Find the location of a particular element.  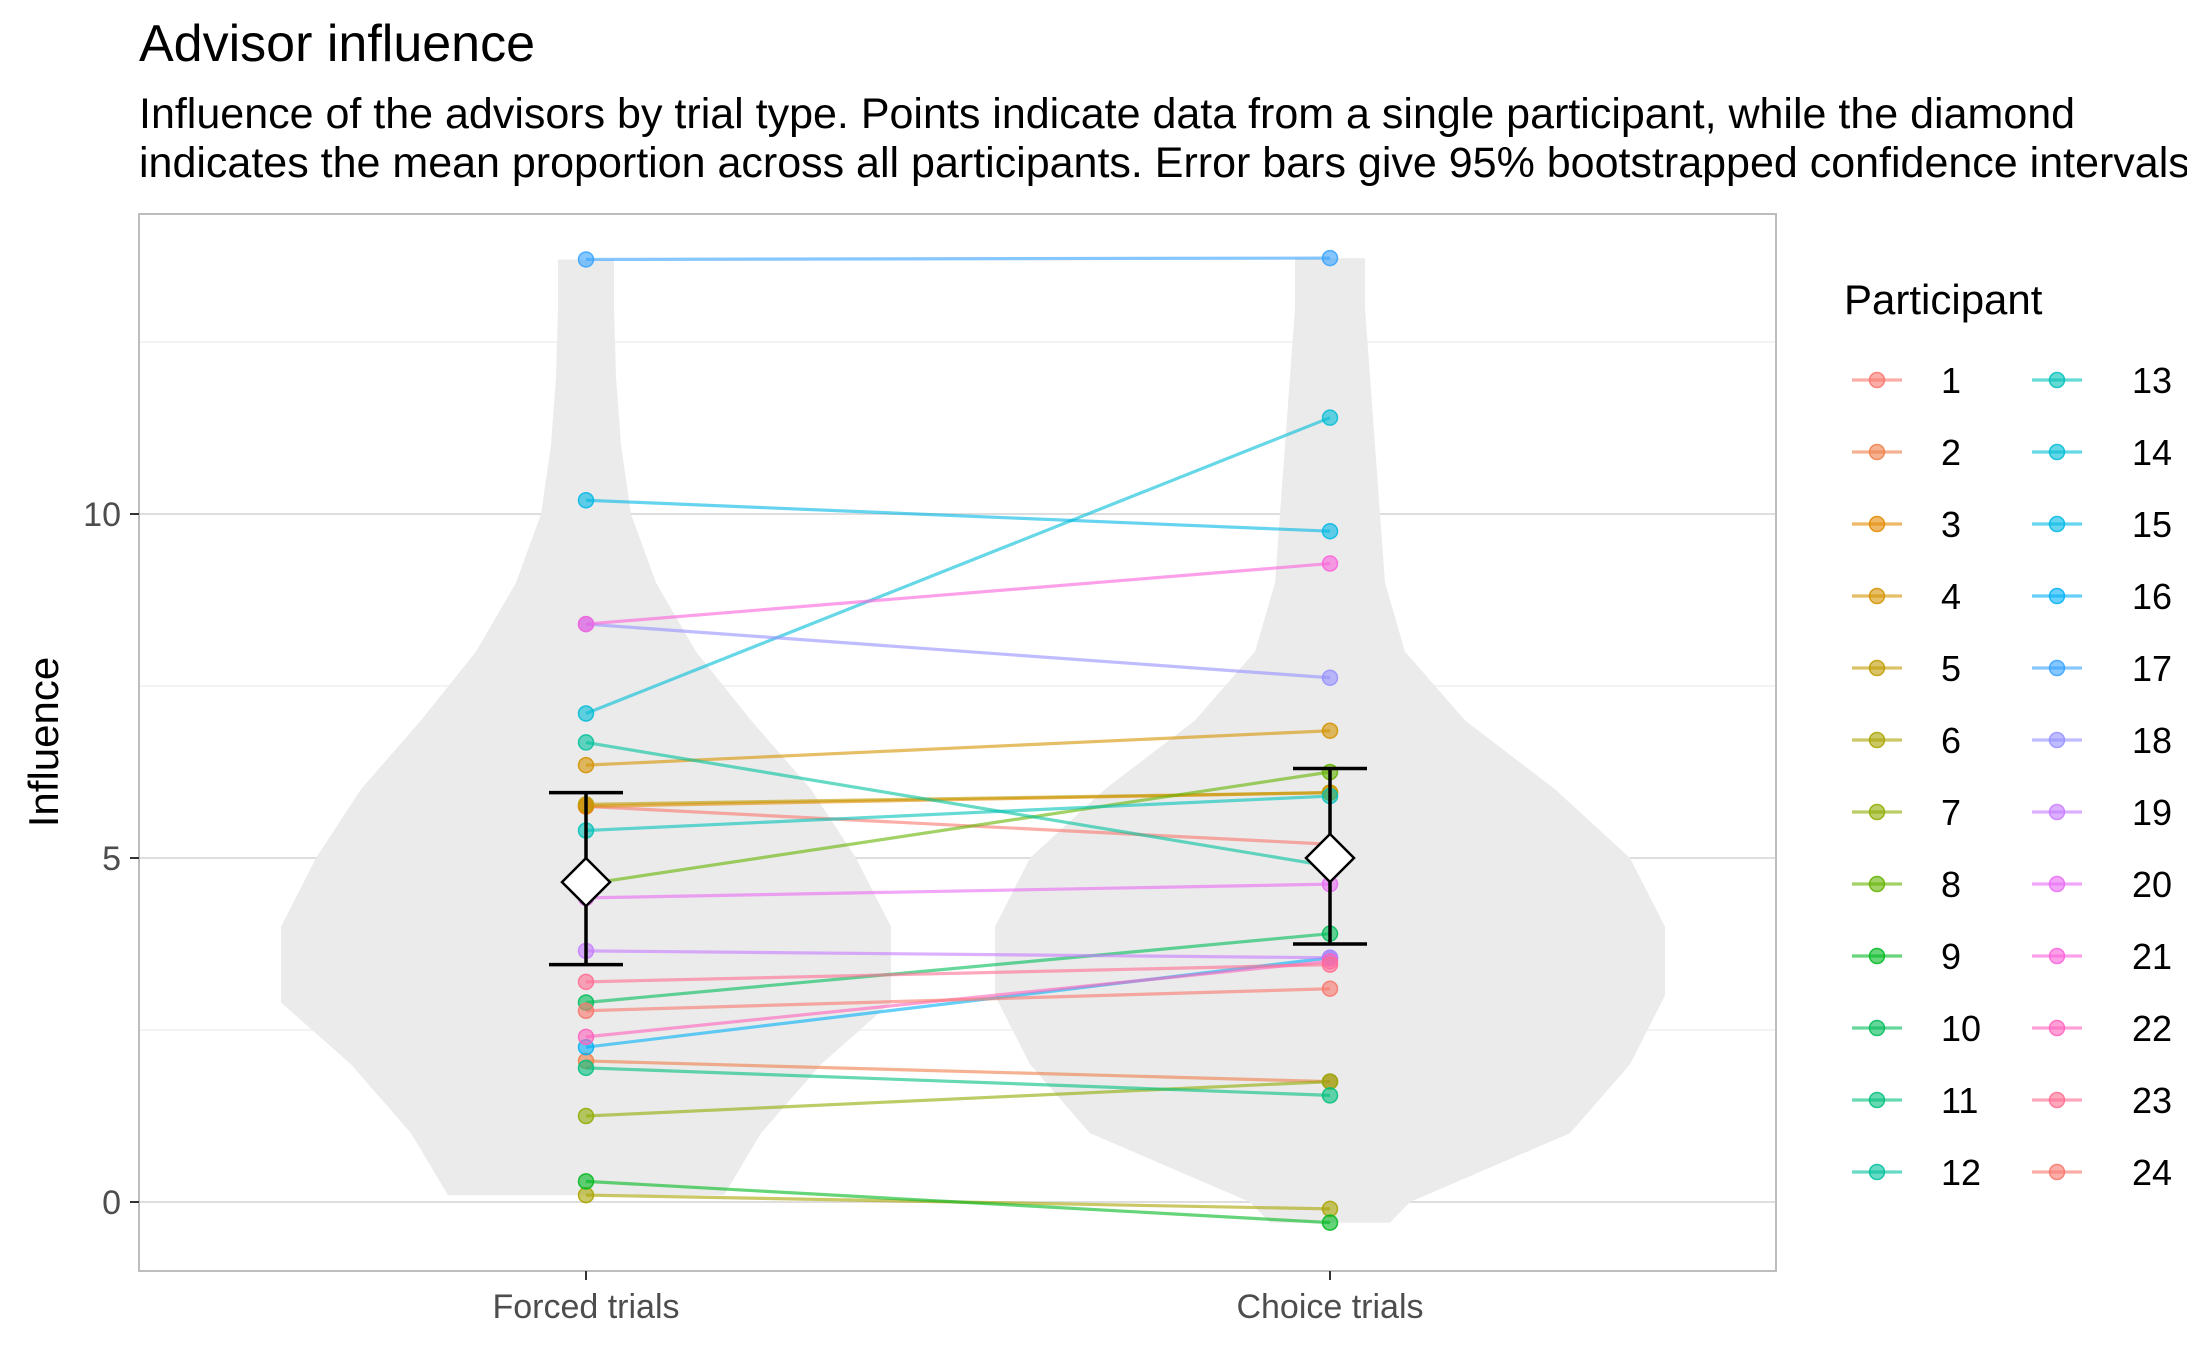

legend-title: Participant is located at coordinates (1943, 299).